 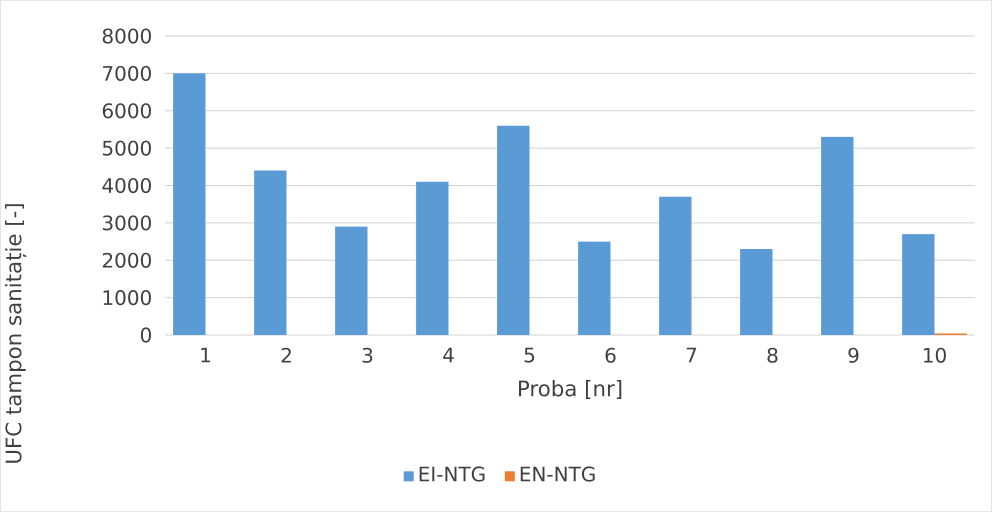 What do you see at coordinates (691, 355) in the screenshot?
I see `x-tick-label: 7` at bounding box center [691, 355].